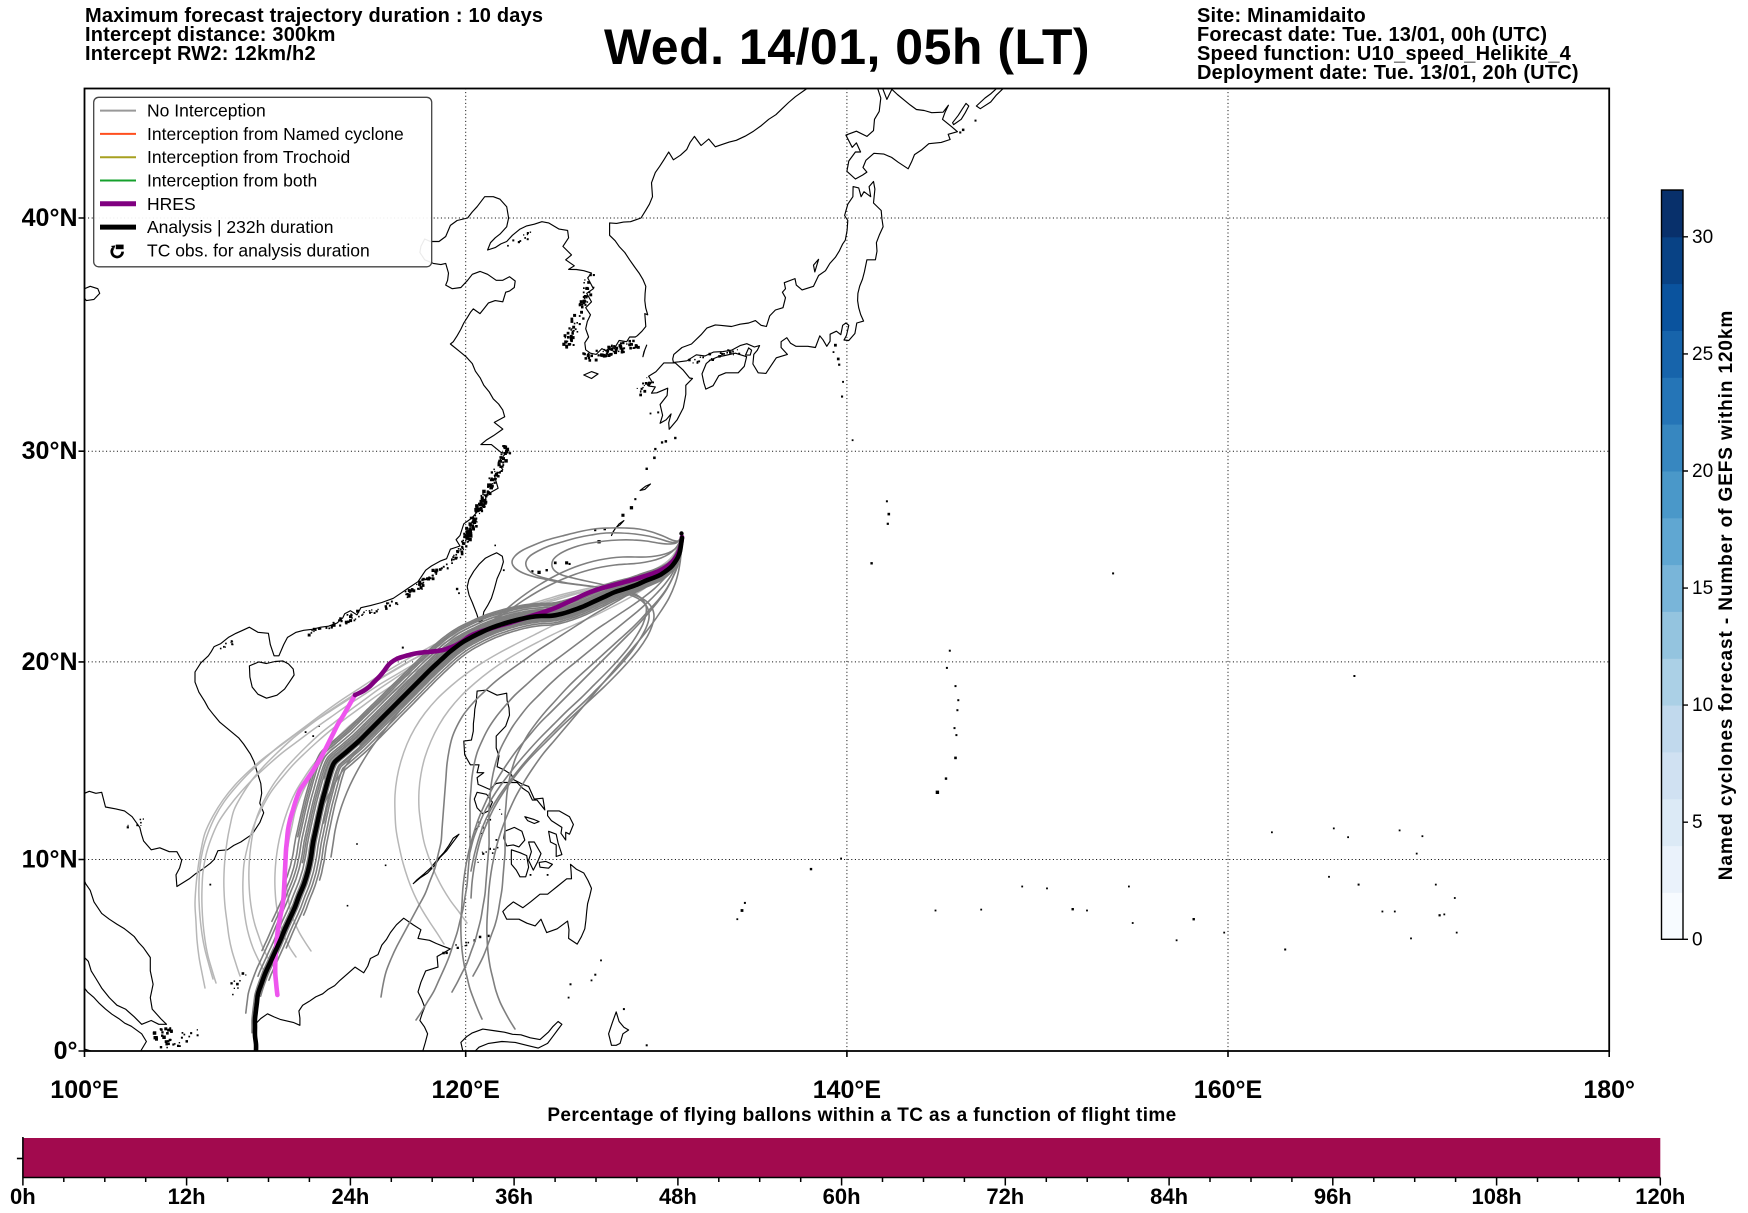  Describe the element at coordinates (842, 1196) in the screenshot. I see `svg-text: 60h` at that location.